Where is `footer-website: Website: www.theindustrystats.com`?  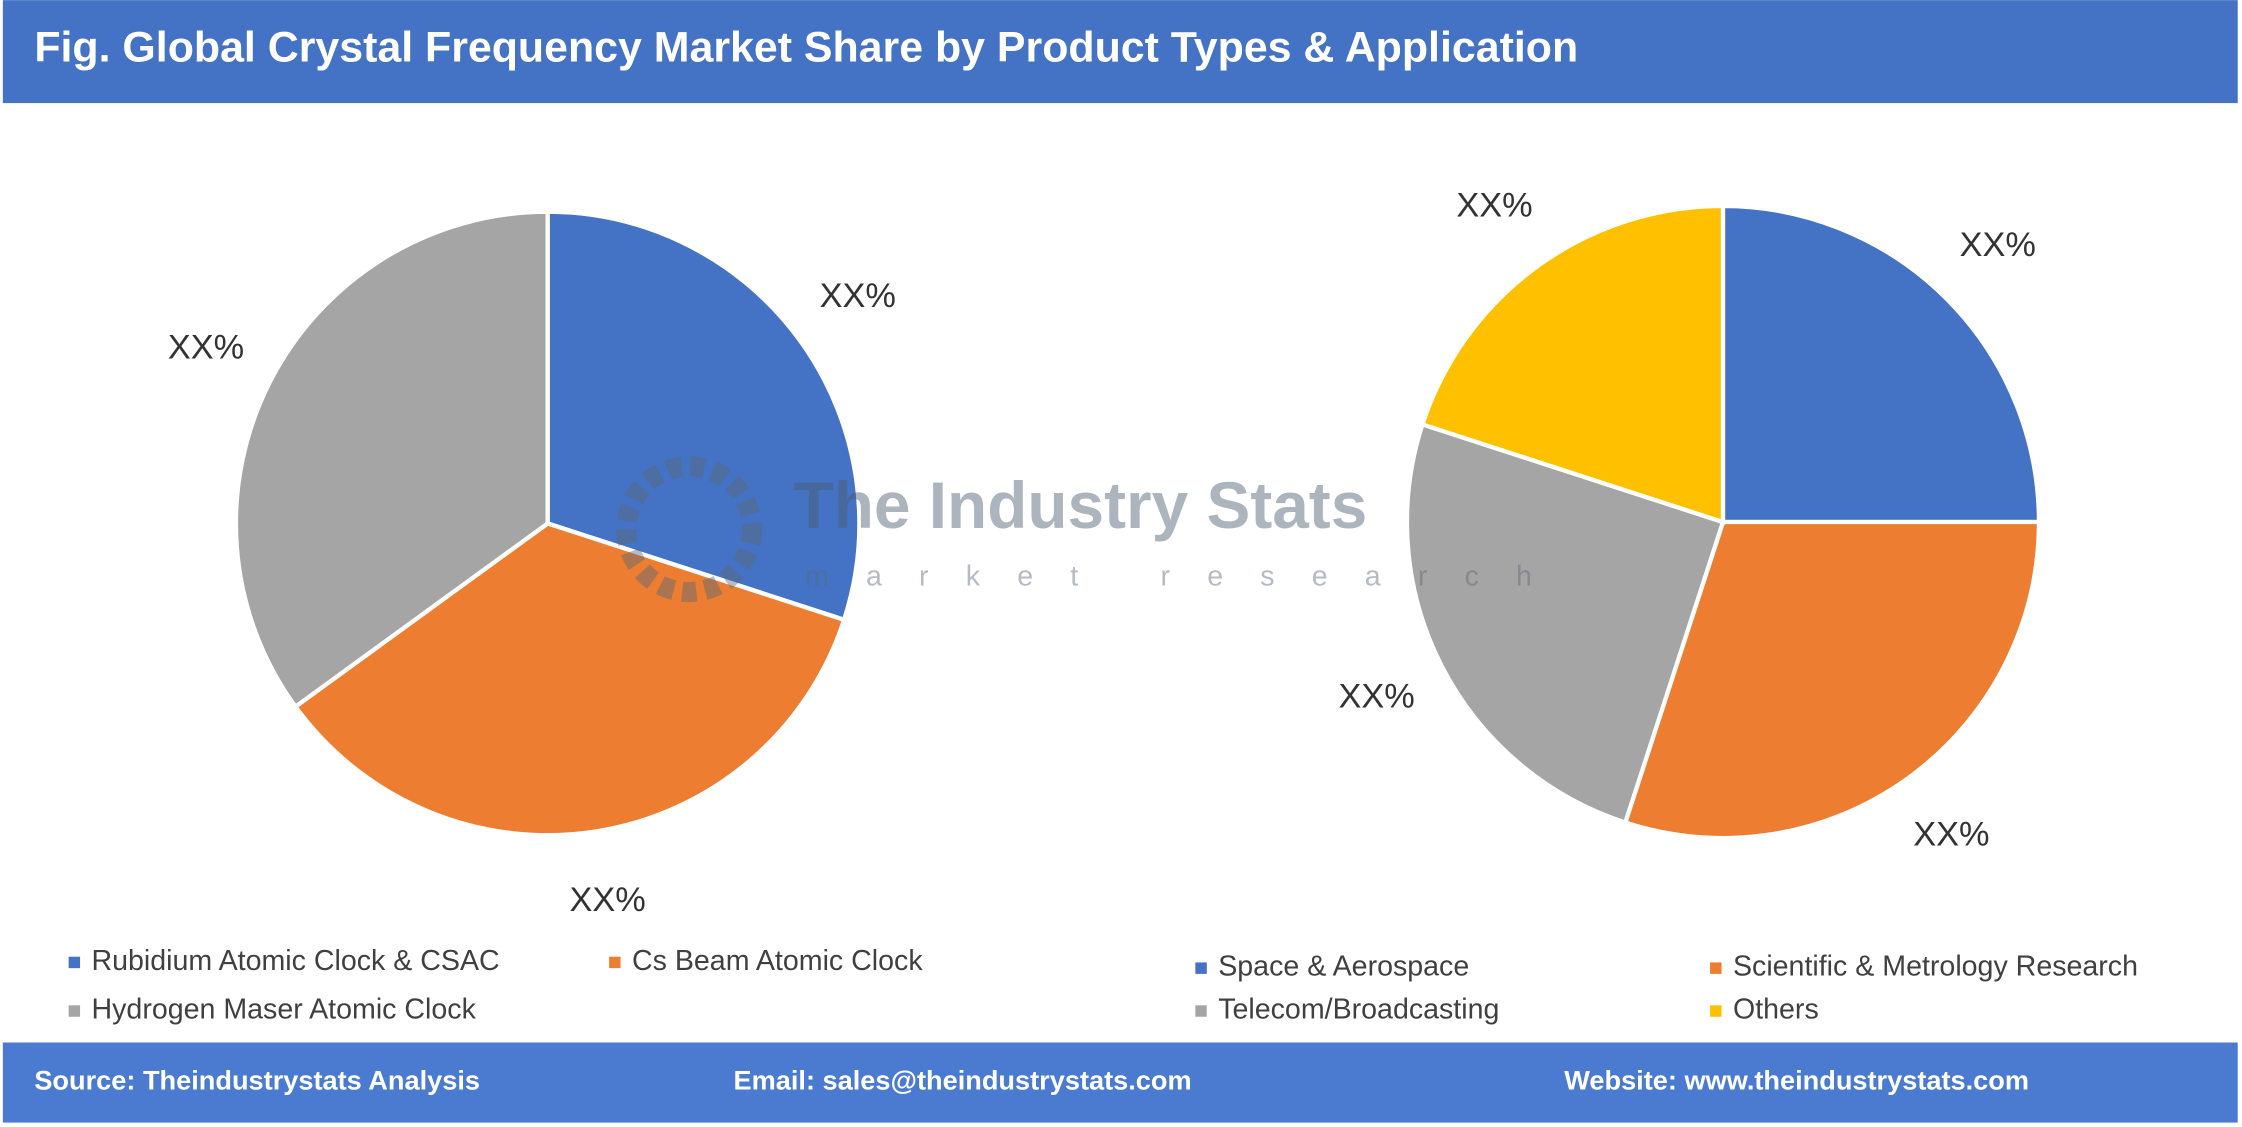
footer-website: Website: www.theindustrystats.com is located at coordinates (1796, 1080).